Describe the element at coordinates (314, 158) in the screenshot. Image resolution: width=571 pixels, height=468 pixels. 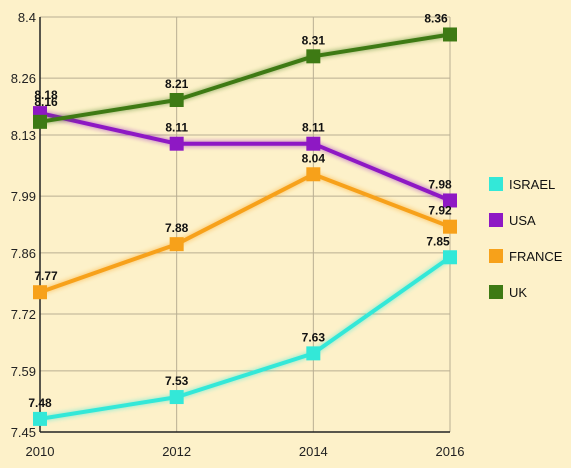
I see `data-label-france-2014: 8.04` at that location.